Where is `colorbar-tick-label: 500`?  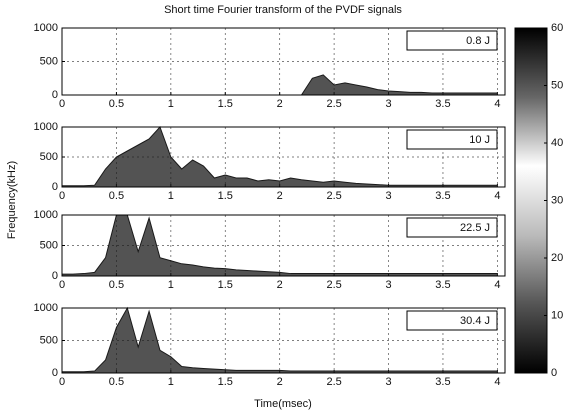
colorbar-tick-label: 500 is located at coordinates (557, 85).